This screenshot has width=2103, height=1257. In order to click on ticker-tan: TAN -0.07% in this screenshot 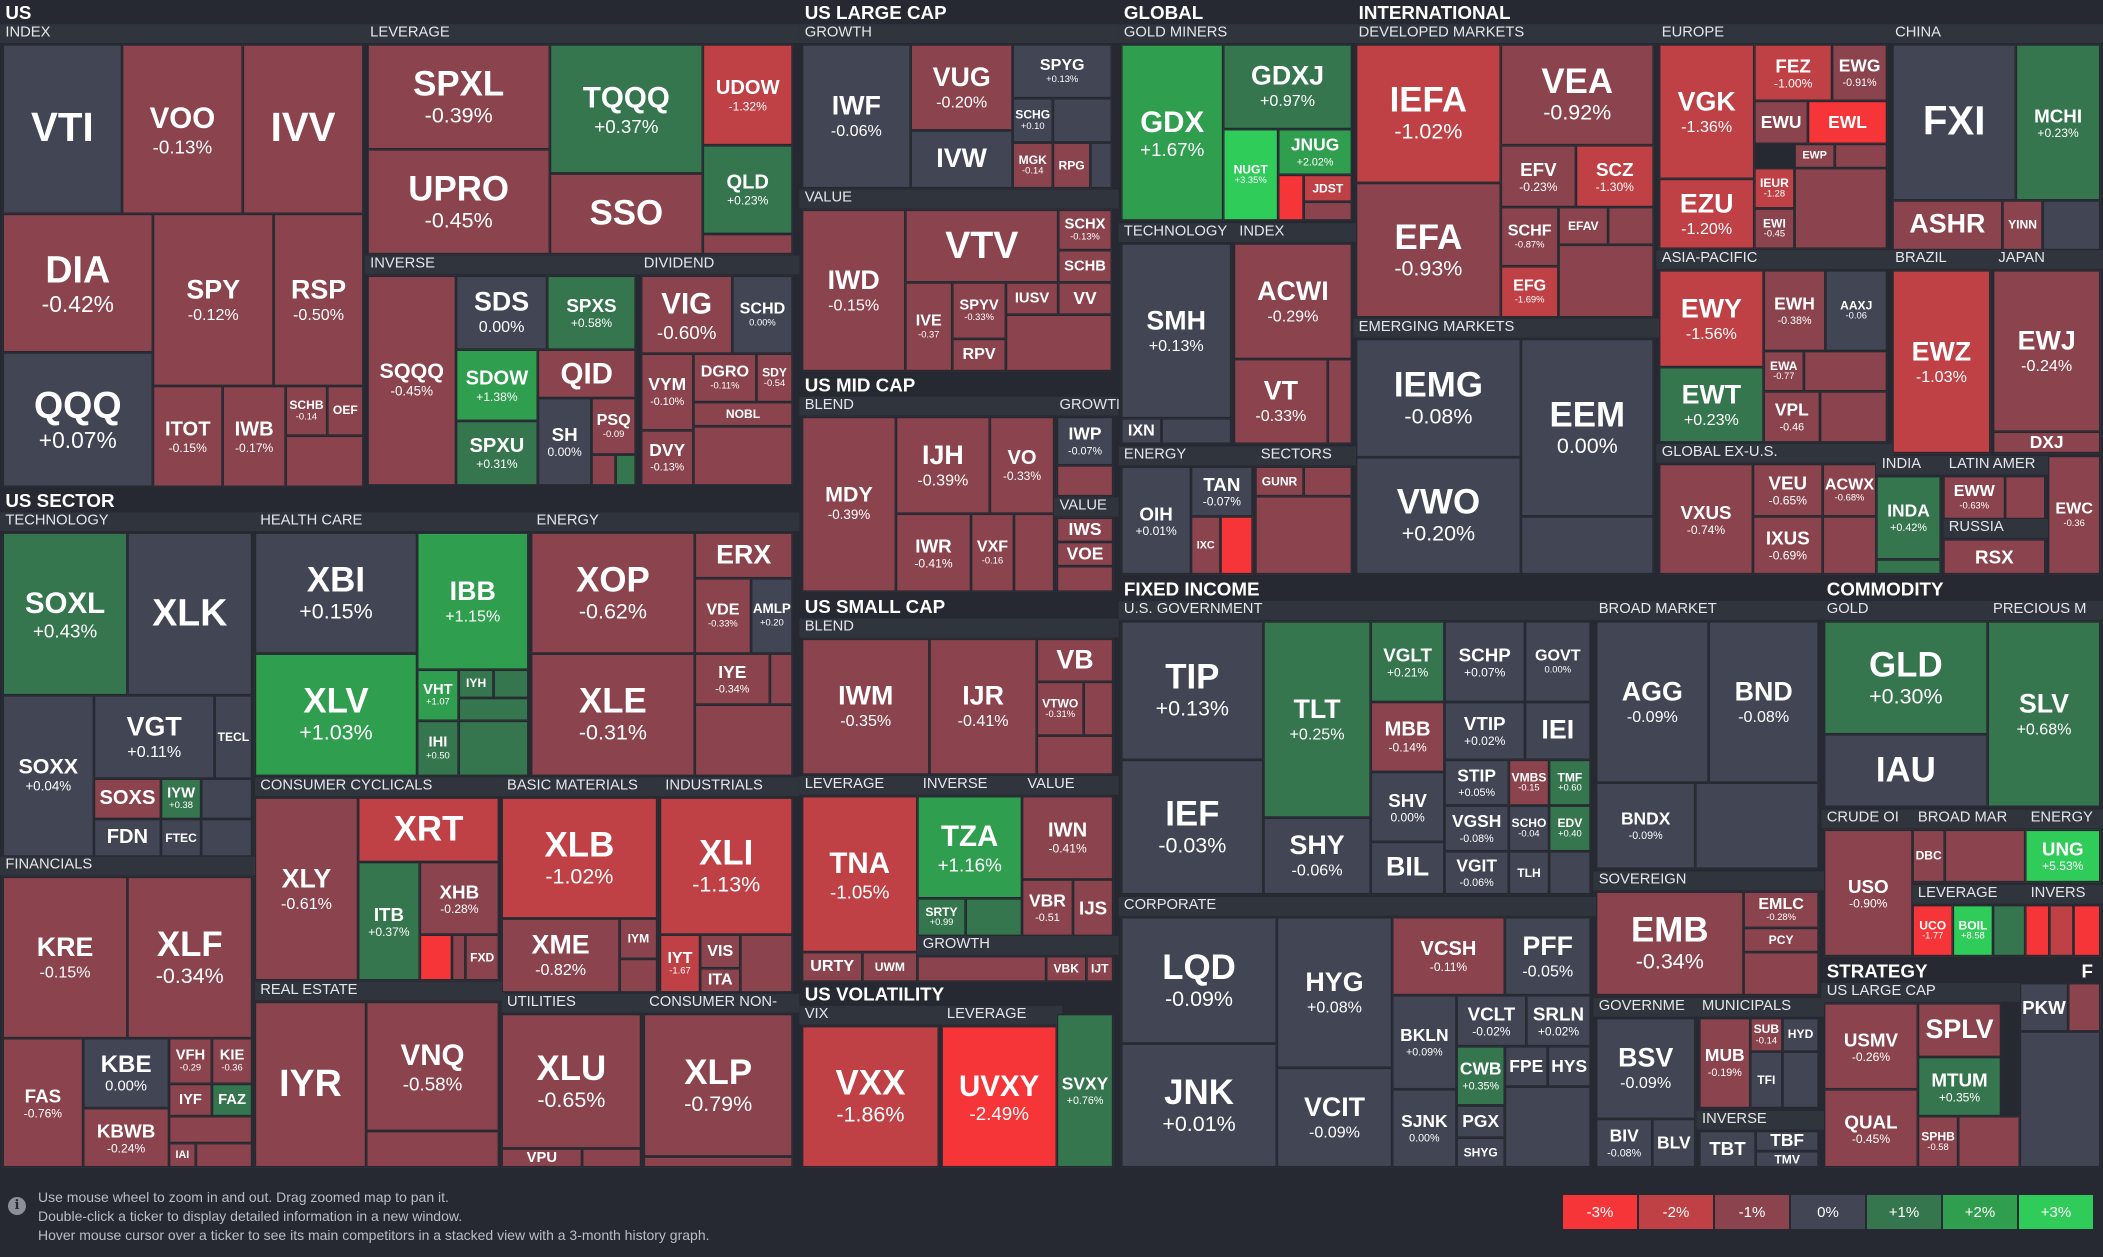, I will do `click(1221, 491)`.